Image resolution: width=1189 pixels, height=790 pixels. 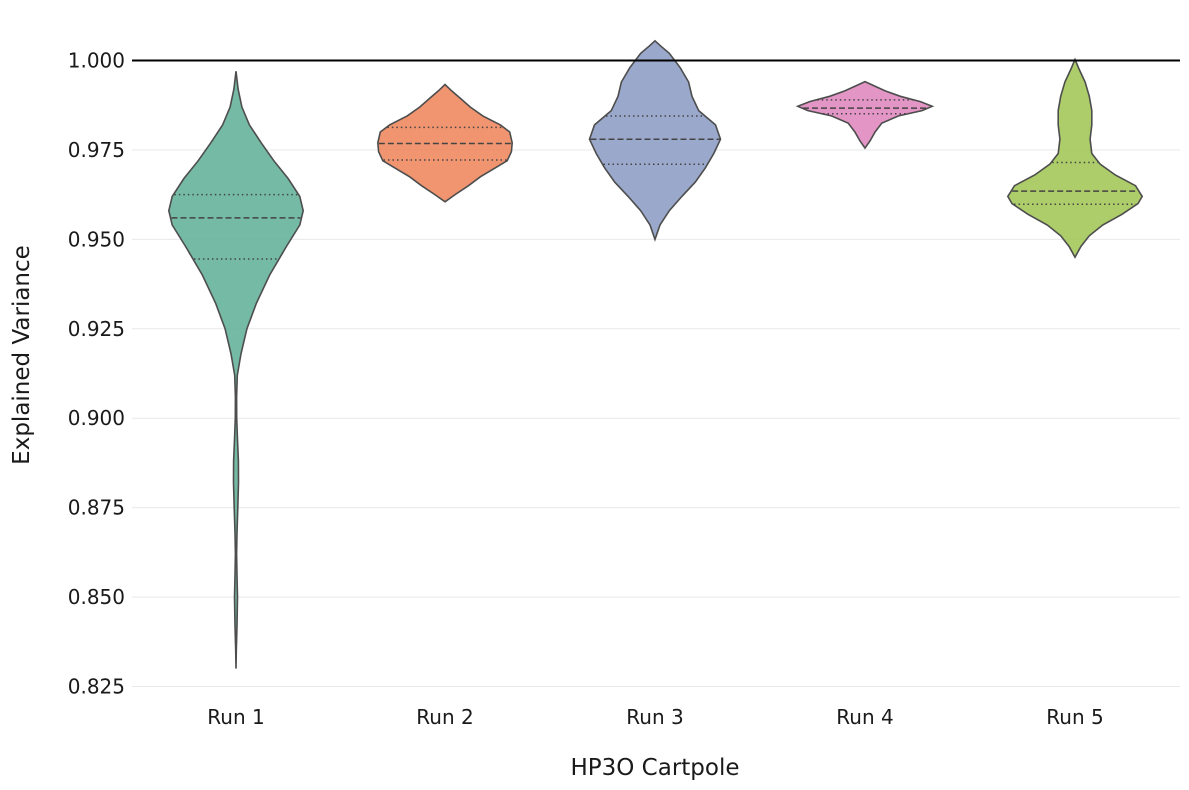 I want to click on y-tick-label: 1.000, so click(x=96, y=61).